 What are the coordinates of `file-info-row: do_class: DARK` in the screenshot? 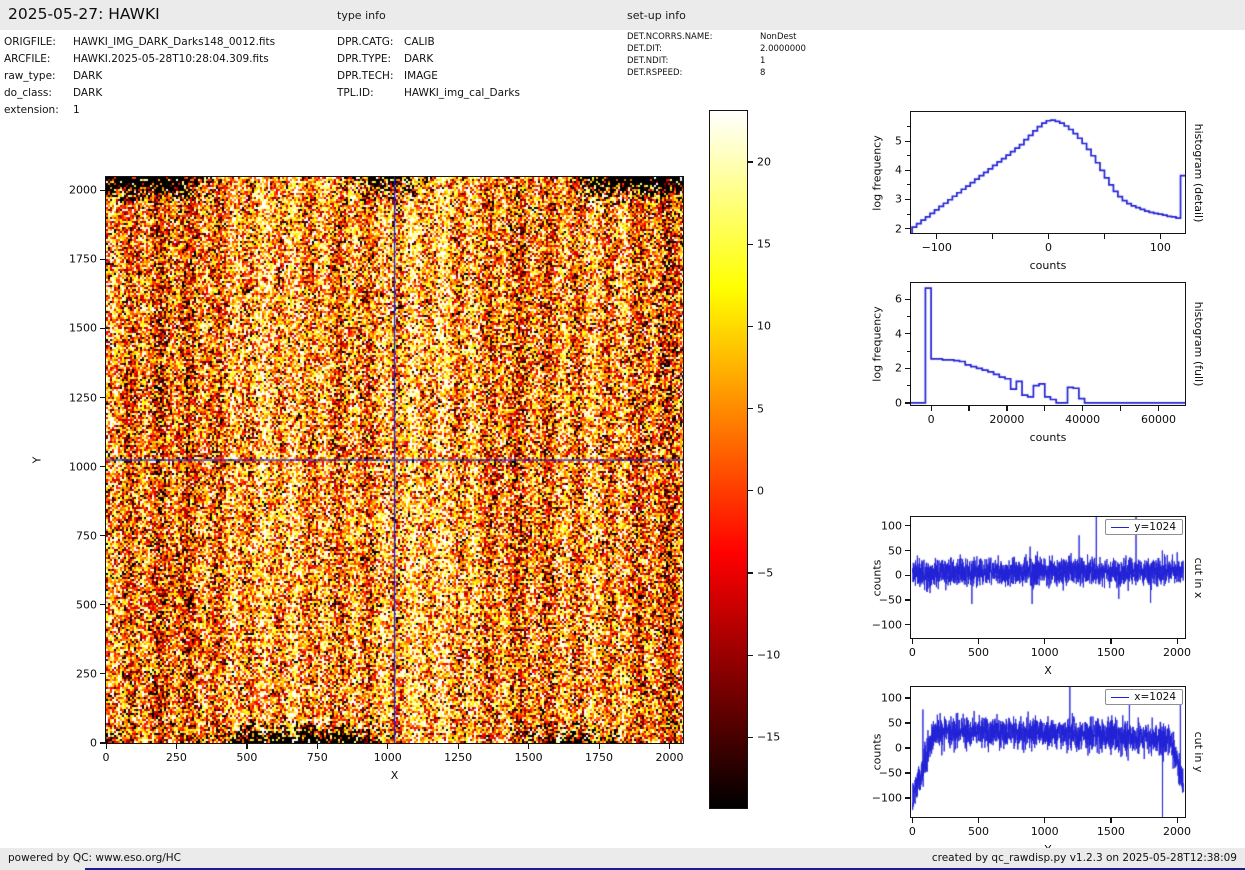 It's located at (139, 93).